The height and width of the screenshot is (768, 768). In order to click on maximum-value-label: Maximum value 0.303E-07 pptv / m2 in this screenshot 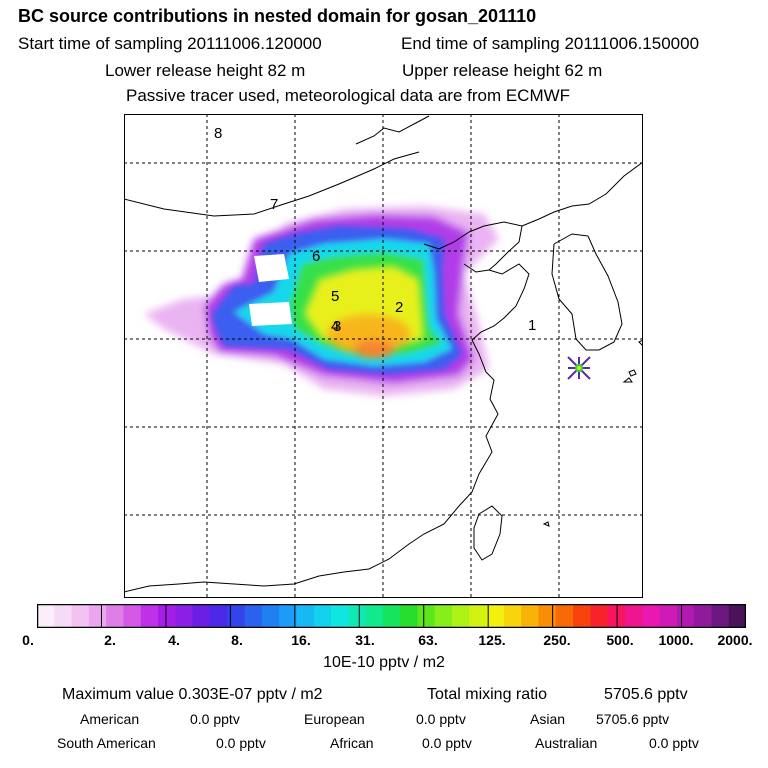, I will do `click(192, 694)`.